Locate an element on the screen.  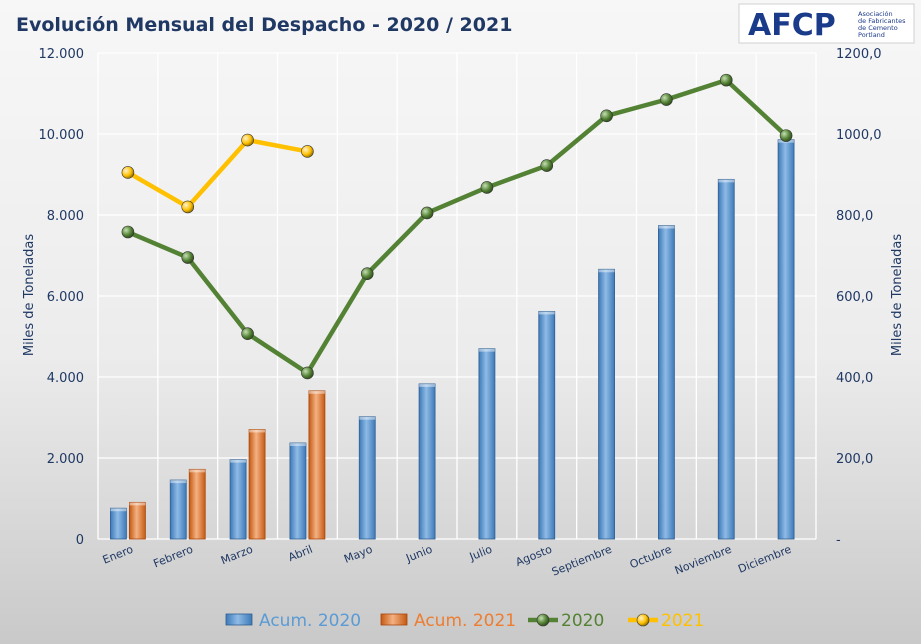
left-axis-ticks: 0 2.000 4.000 6.000 8.000 10.000 12.000 is located at coordinates (62, 297).